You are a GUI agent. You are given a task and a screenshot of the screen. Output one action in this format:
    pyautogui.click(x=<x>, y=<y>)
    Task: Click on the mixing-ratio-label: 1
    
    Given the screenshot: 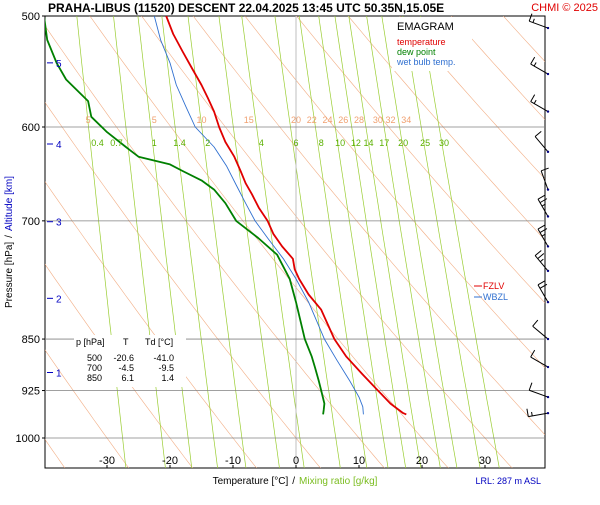 What is the action you would take?
    pyautogui.click(x=154, y=143)
    